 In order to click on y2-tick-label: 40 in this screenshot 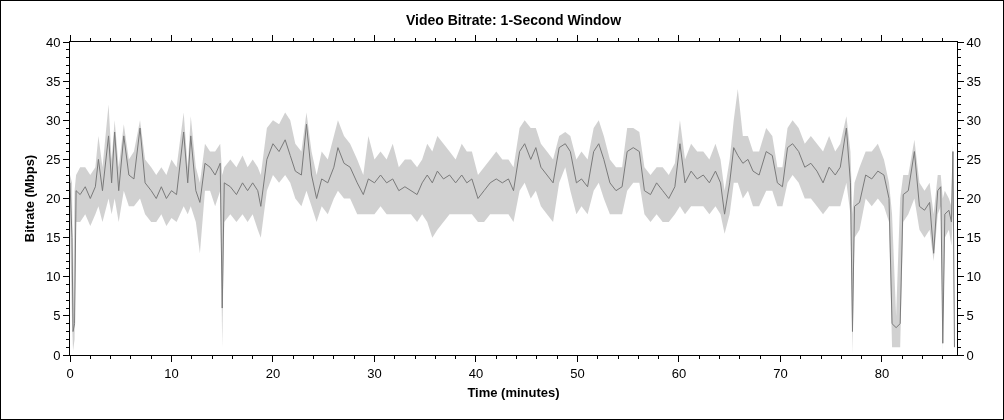, I will do `click(974, 42)`.